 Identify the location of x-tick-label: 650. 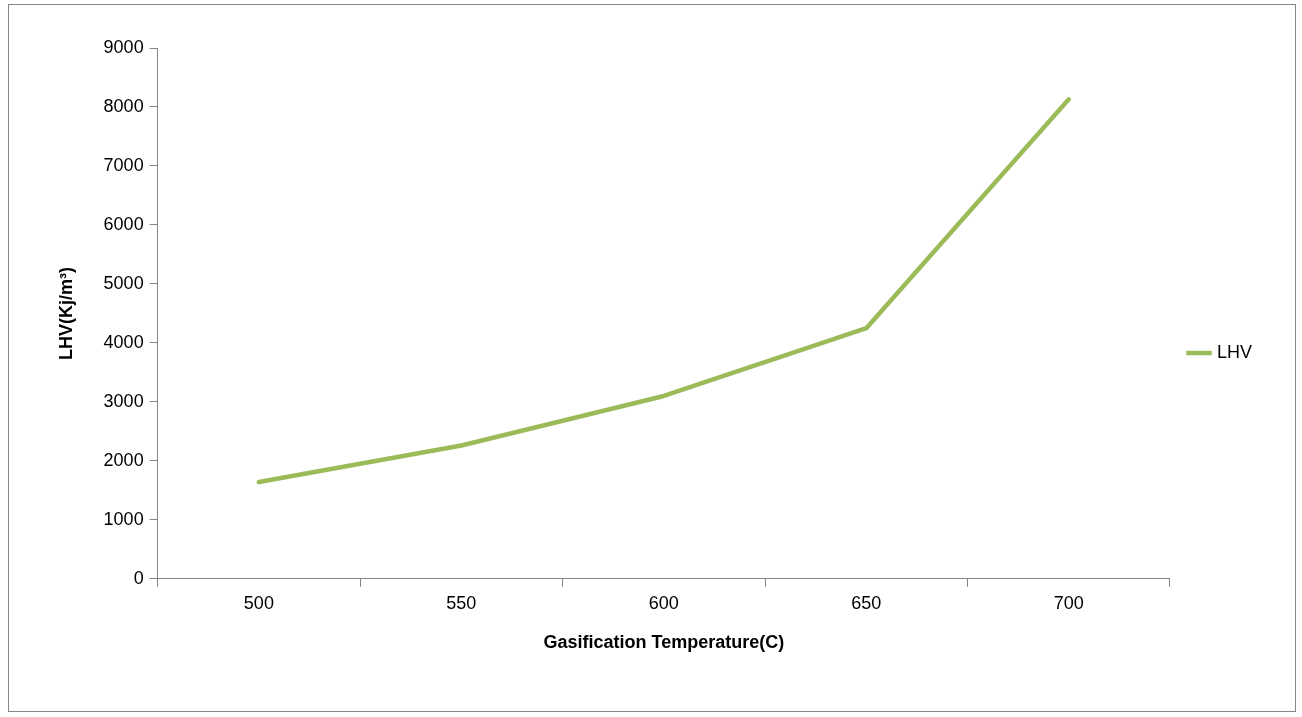
(866, 602).